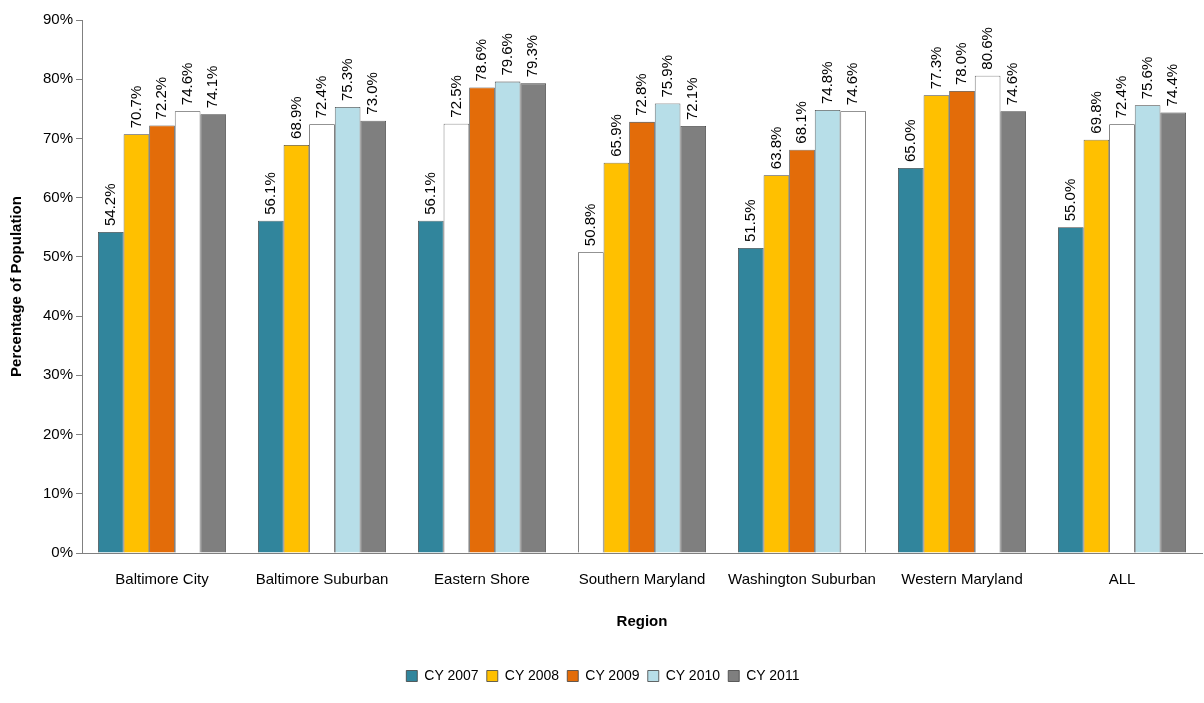 The image size is (1204, 703). What do you see at coordinates (641, 94) in the screenshot?
I see `data-label: 72.8%` at bounding box center [641, 94].